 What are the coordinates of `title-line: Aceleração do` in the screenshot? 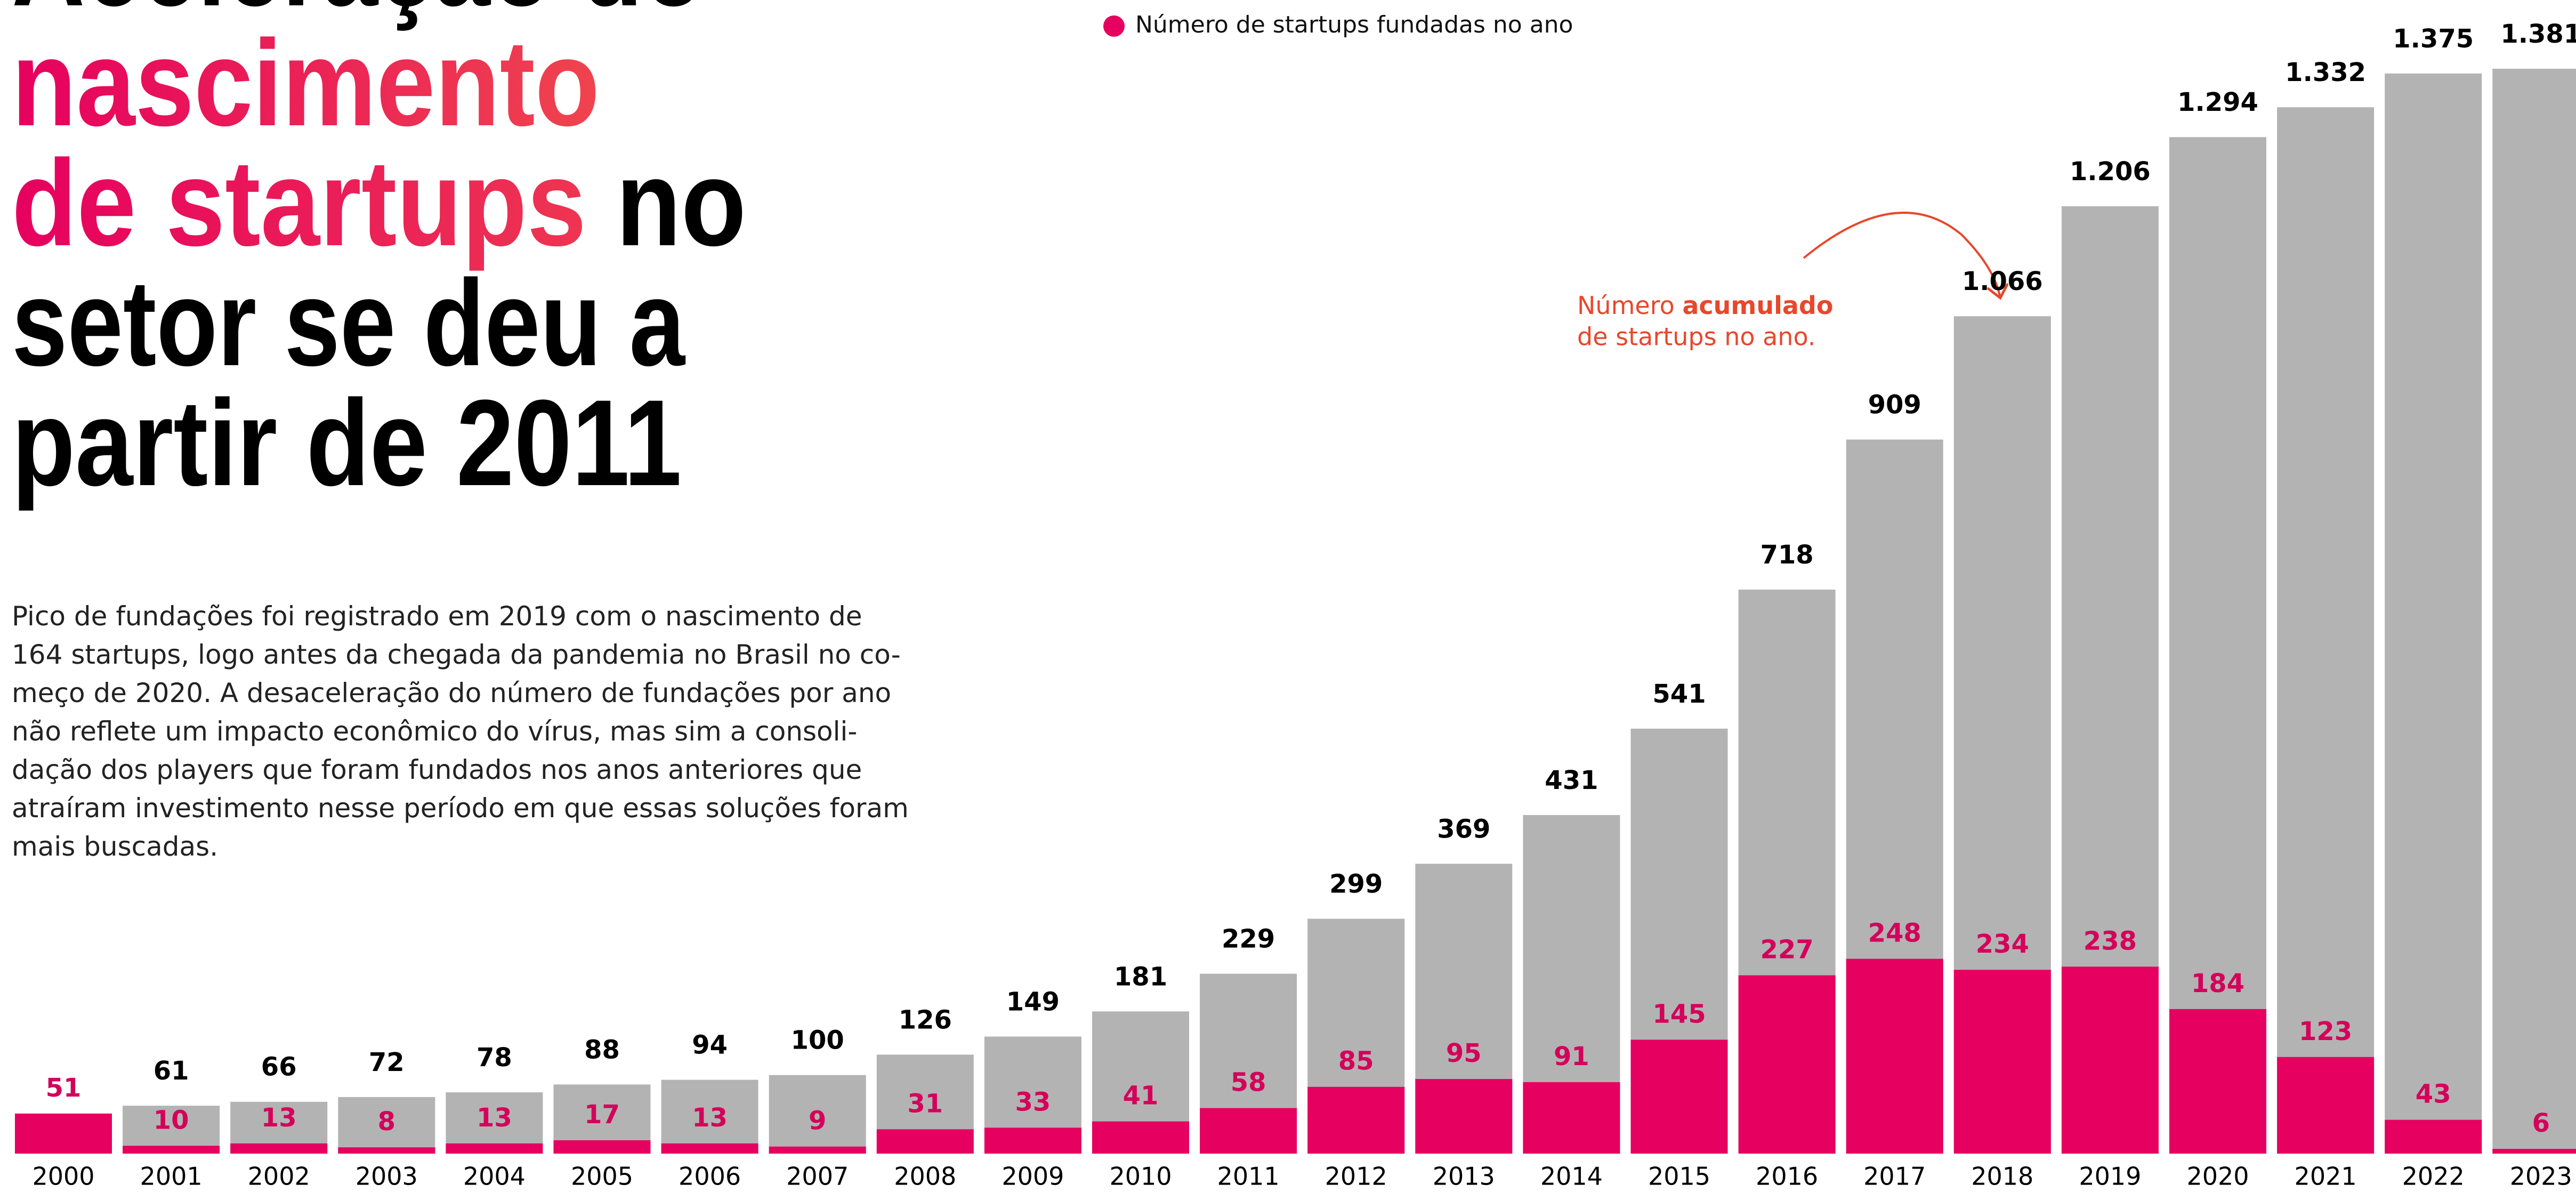 It's located at (359, 16).